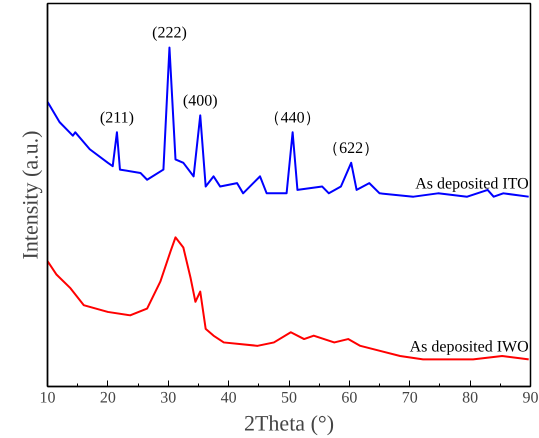 The image size is (539, 438). I want to click on x-tick-label: 50, so click(289, 398).